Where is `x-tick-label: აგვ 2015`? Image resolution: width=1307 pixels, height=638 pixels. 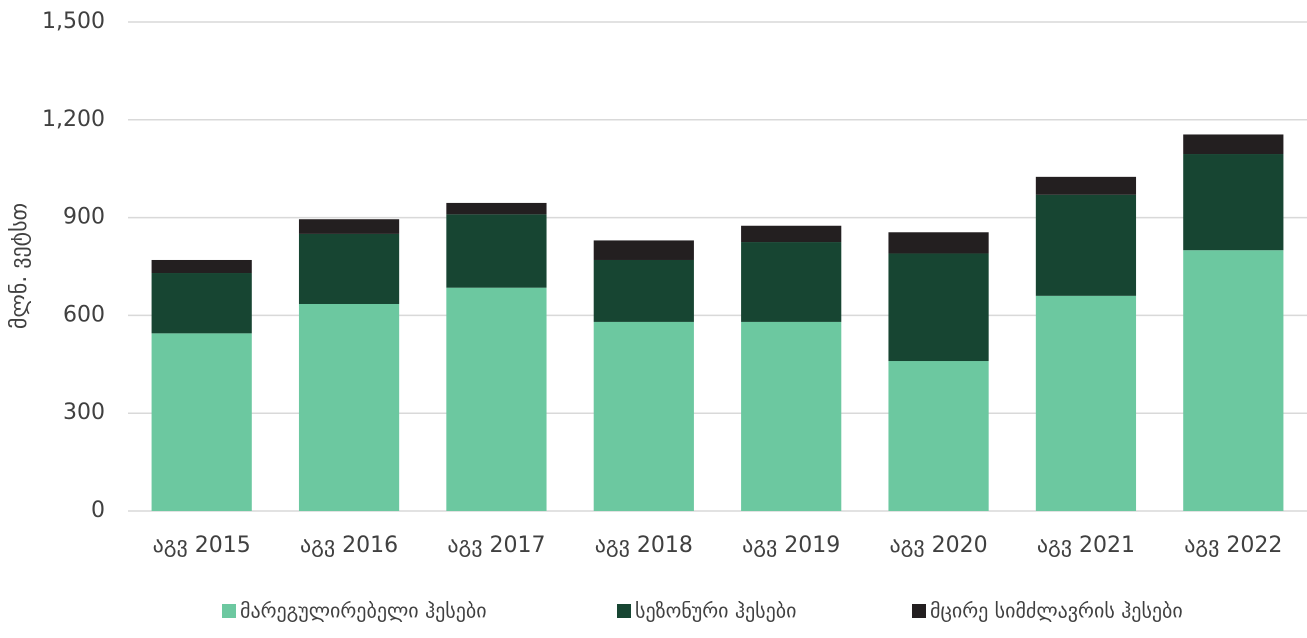 x-tick-label: აგვ 2015 is located at coordinates (202, 545).